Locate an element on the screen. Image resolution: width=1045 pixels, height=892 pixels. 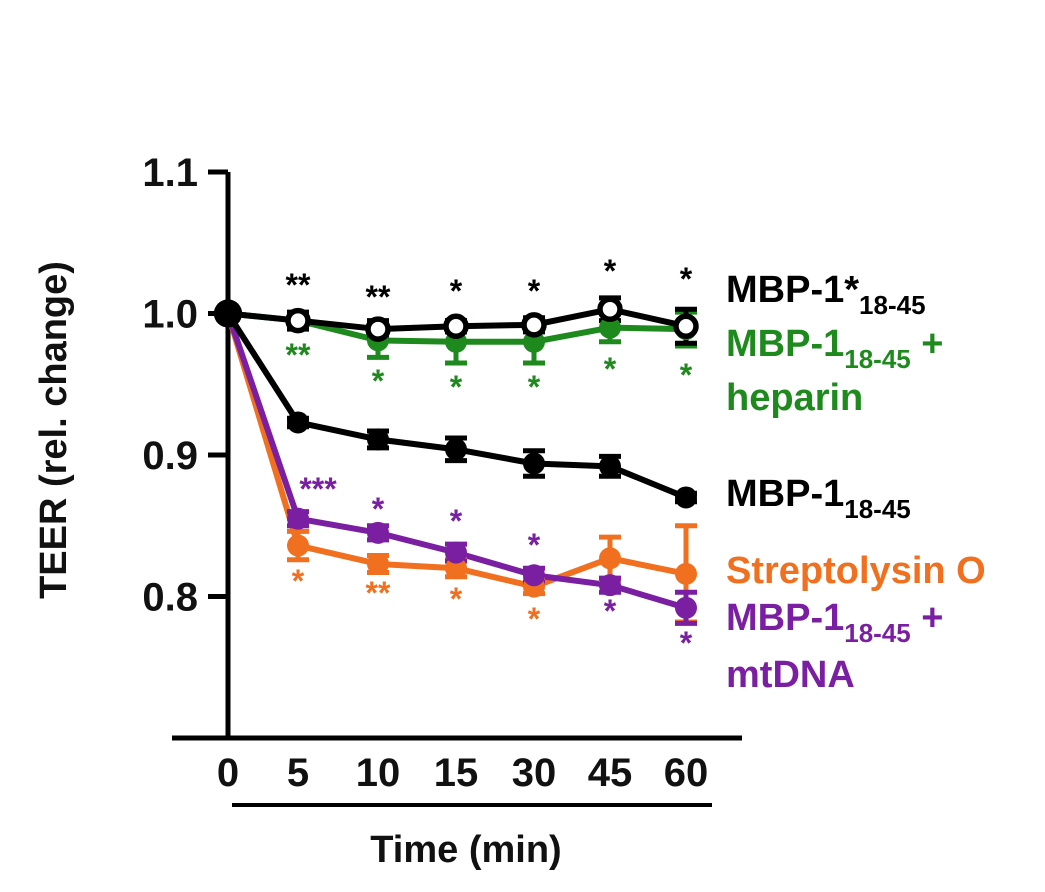
legend-entry-label-line2: heparin is located at coordinates (794, 398).